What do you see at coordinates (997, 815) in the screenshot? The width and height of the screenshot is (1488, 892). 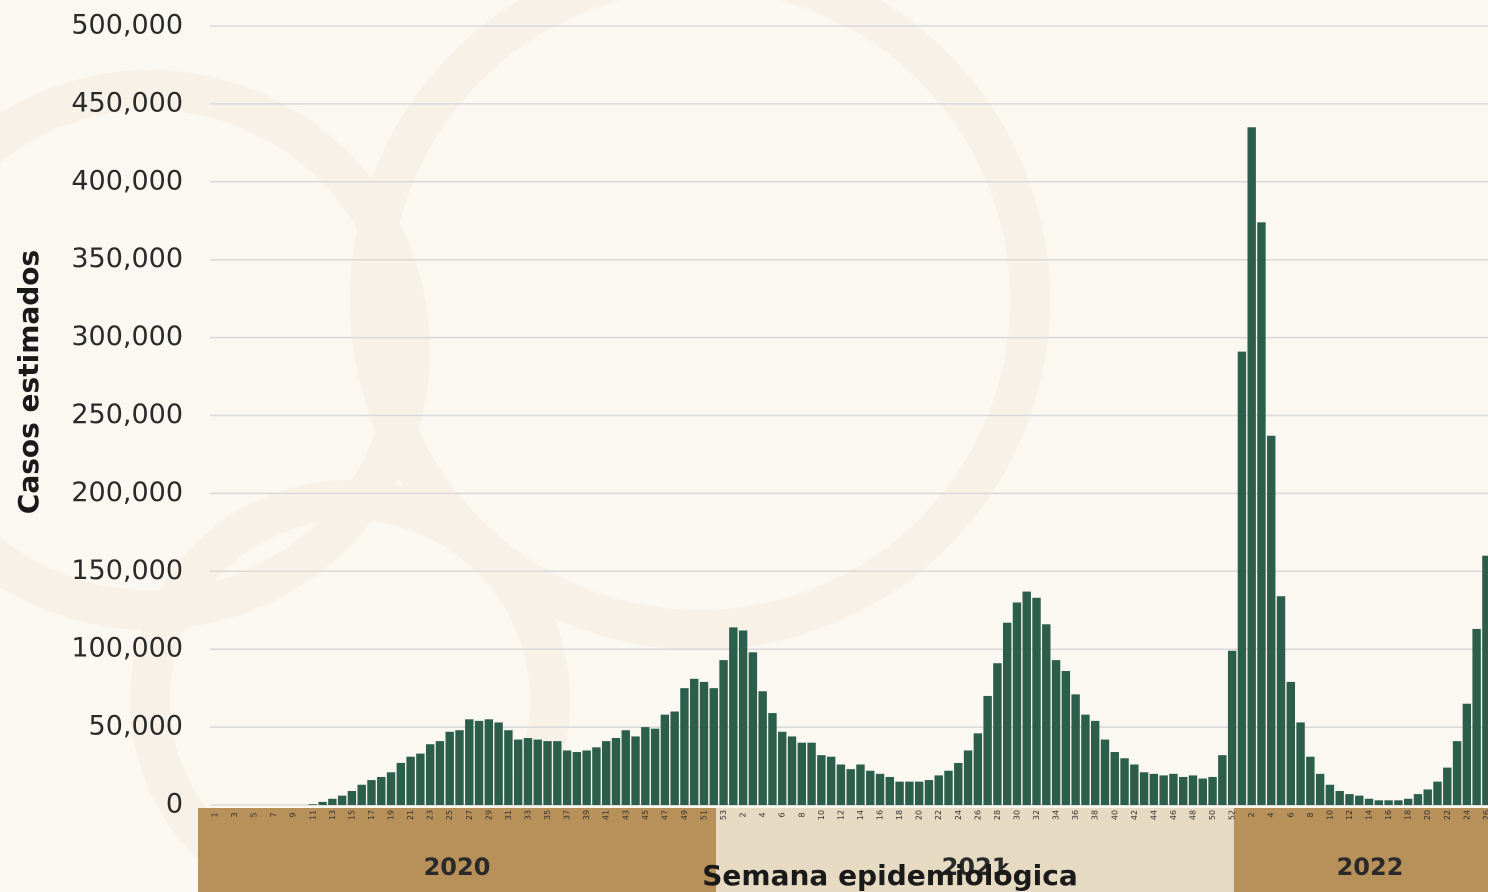 I see `x-tick-label: 28` at bounding box center [997, 815].